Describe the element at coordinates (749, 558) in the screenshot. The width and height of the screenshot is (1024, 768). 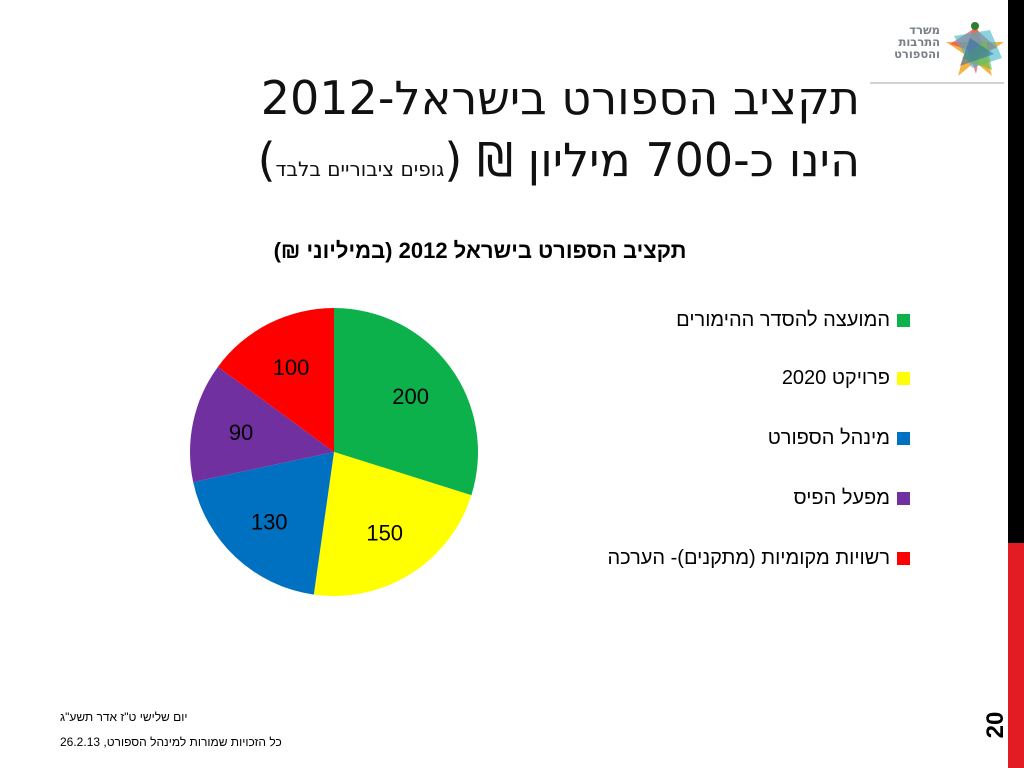
I see `legend-label: רשויות מקומיות (מתקנים)- הערכה` at that location.